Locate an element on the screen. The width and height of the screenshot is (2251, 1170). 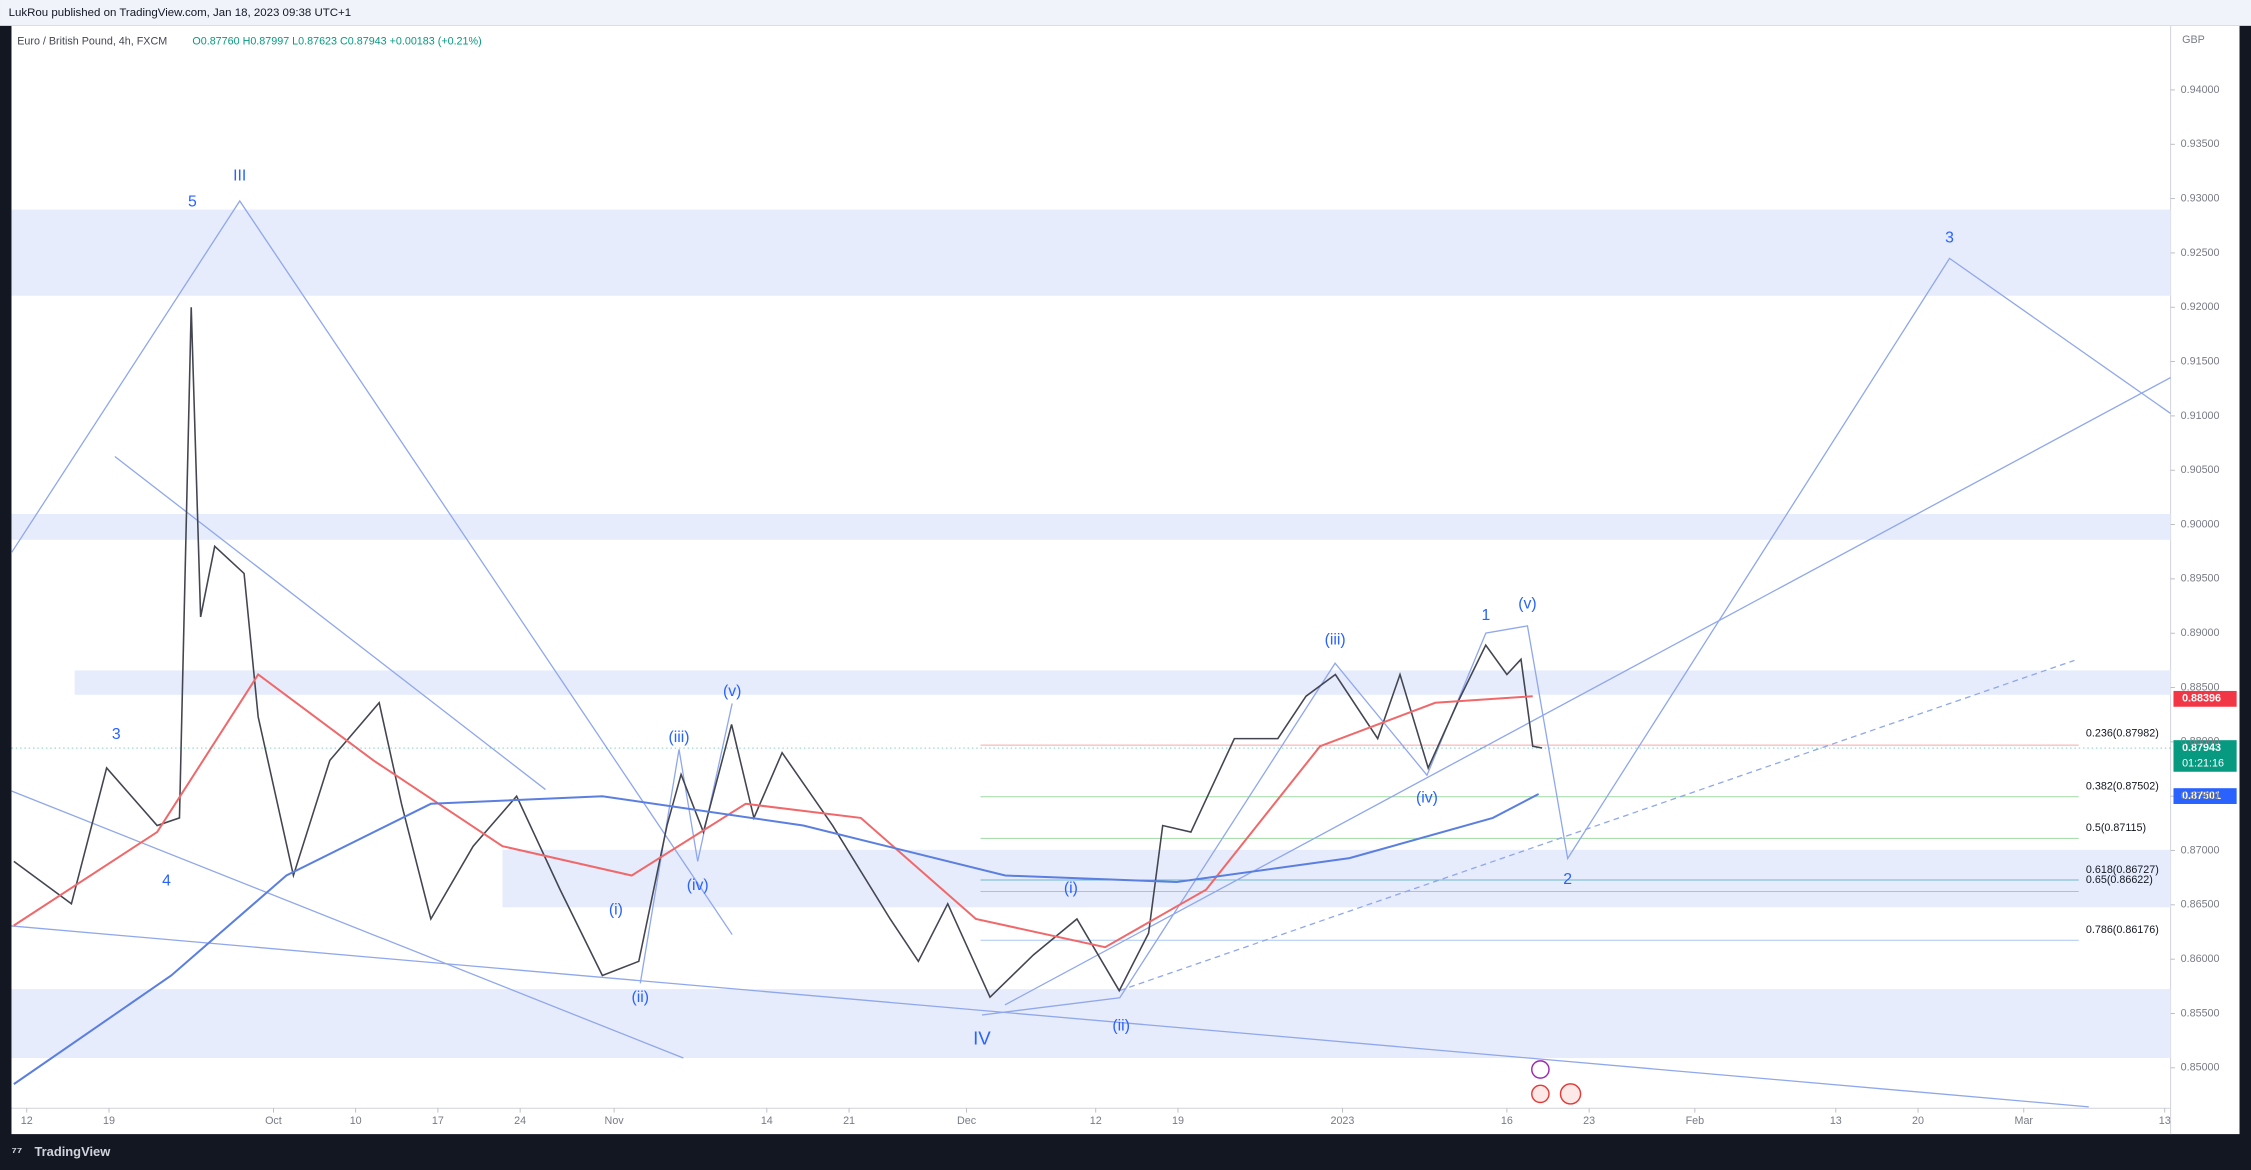
x-tick-label: 16 is located at coordinates (1507, 1121).